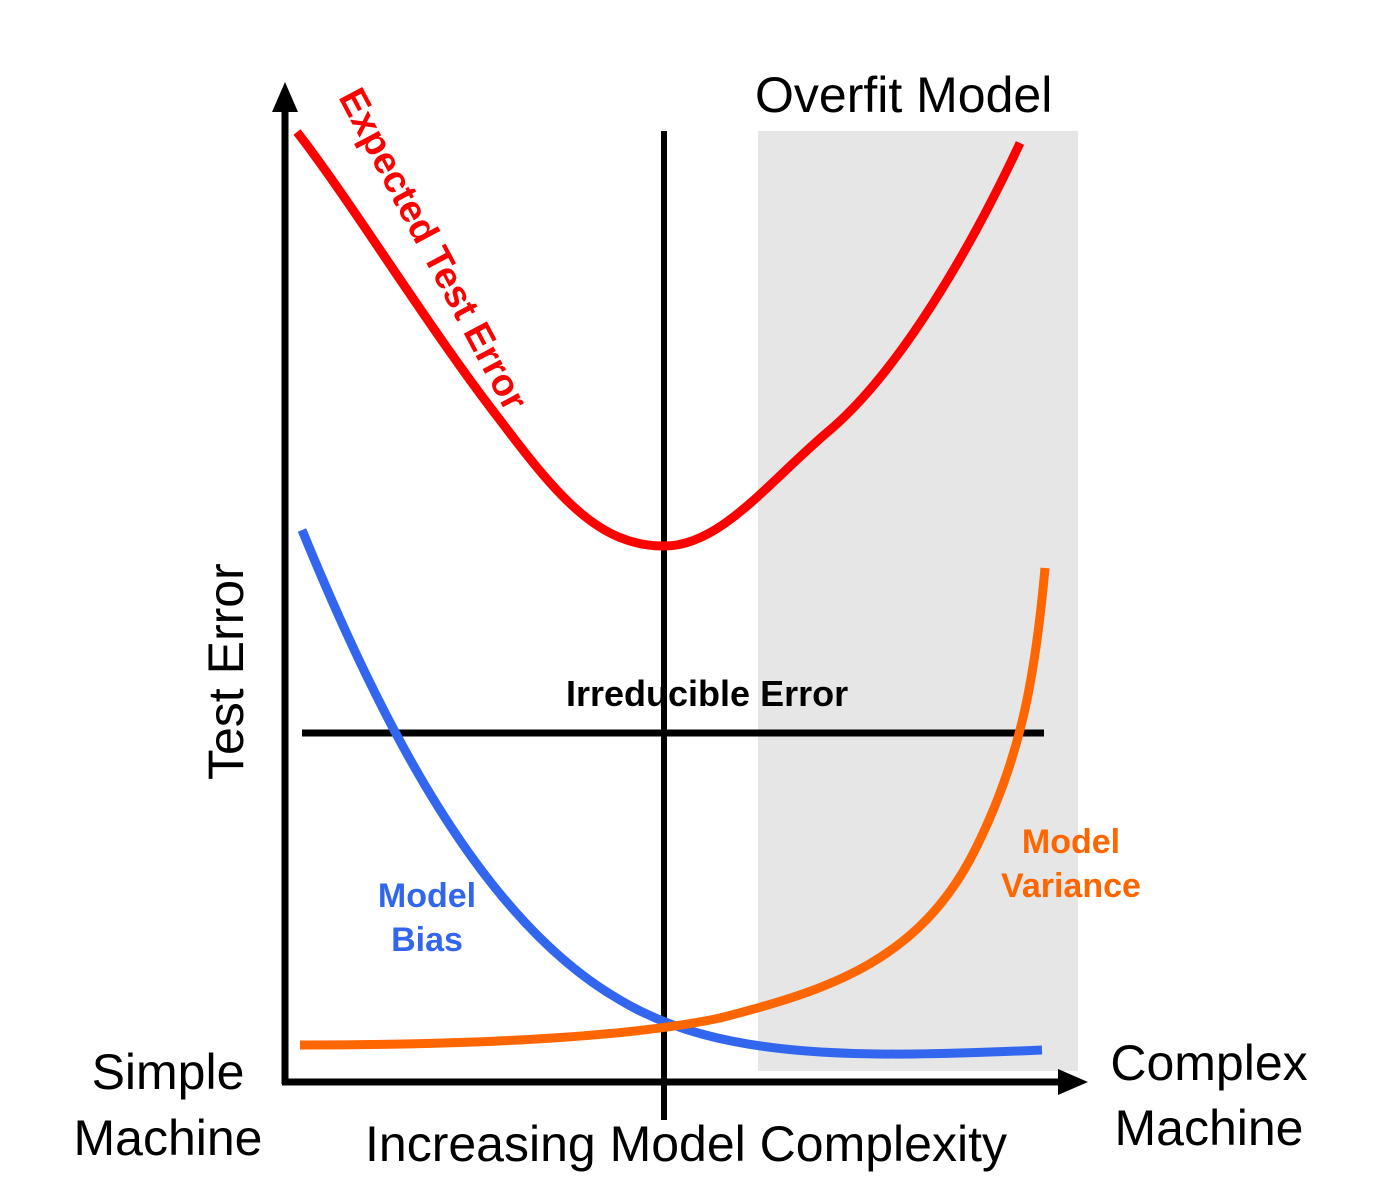 The width and height of the screenshot is (1377, 1202). Describe the element at coordinates (432, 250) in the screenshot. I see `expected-test-error-label: Expected Test Error` at that location.